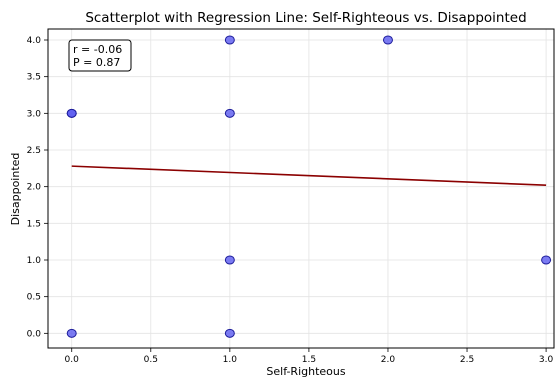  I want to click on stats-r: r = -0.06, so click(97, 49).